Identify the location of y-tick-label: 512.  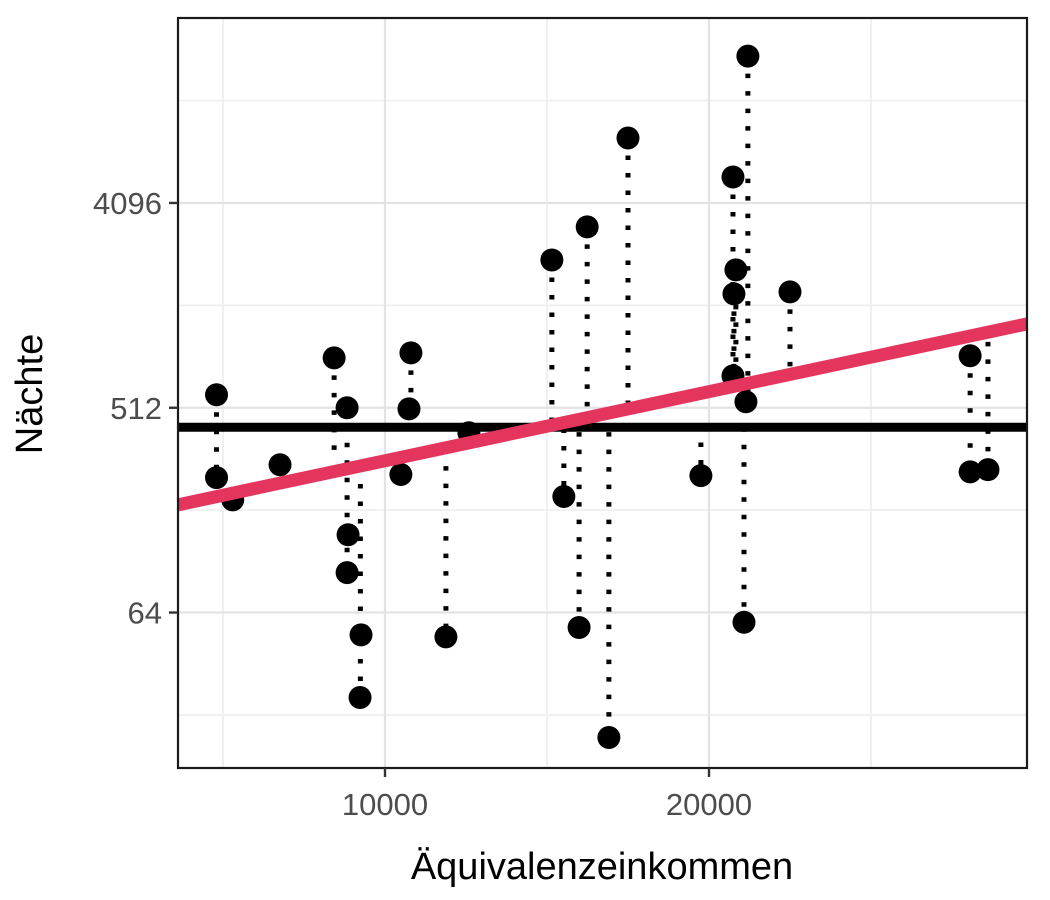
(136, 408).